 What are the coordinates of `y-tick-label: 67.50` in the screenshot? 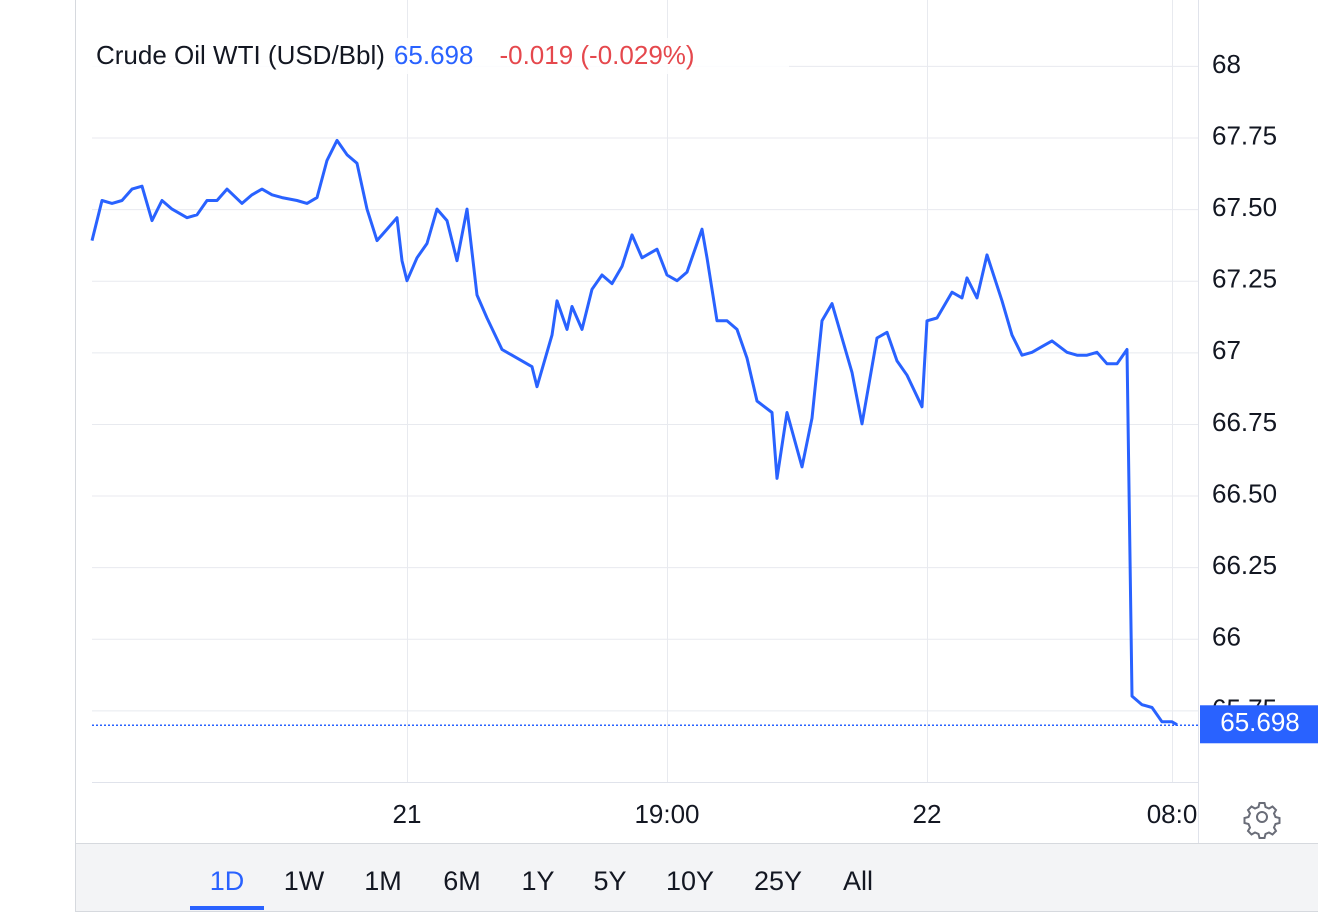 It's located at (1244, 207).